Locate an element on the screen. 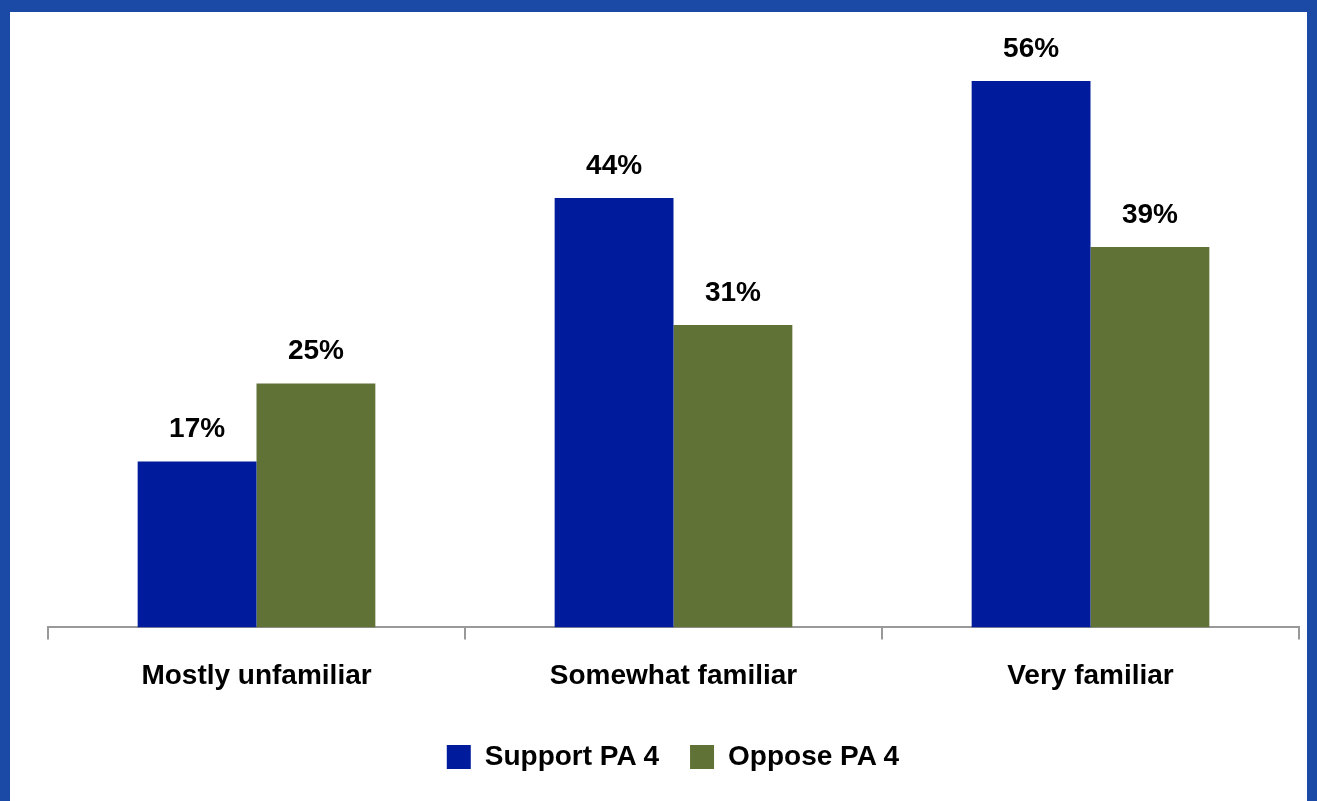 The image size is (1317, 801). x-tick-label: Somewhat familiar is located at coordinates (673, 674).